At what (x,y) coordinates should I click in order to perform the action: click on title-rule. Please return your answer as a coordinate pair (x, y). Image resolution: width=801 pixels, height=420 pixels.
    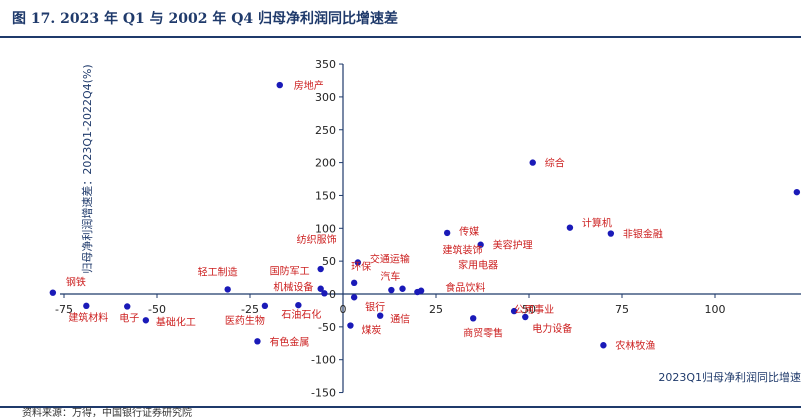
    Looking at the image, I should click on (400, 37).